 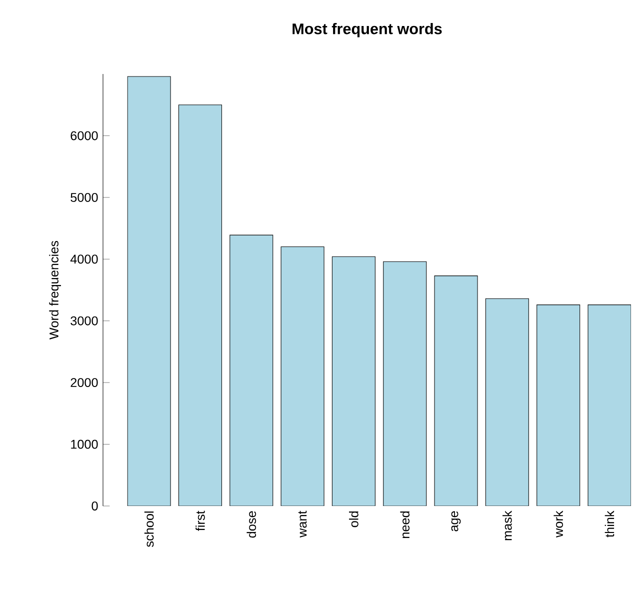 I want to click on chart-title: Most frequent words, so click(x=367, y=30).